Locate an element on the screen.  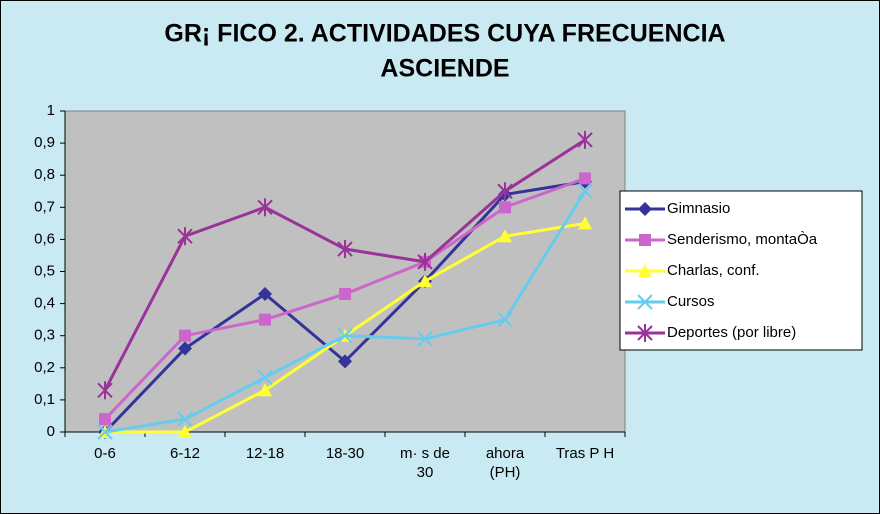
x-tick-label: Tras P H is located at coordinates (585, 453).